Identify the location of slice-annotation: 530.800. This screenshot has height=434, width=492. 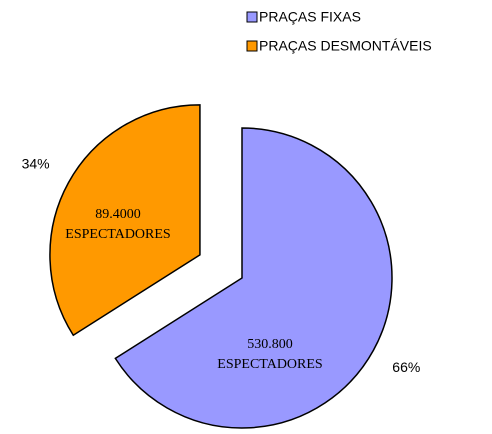
(270, 344).